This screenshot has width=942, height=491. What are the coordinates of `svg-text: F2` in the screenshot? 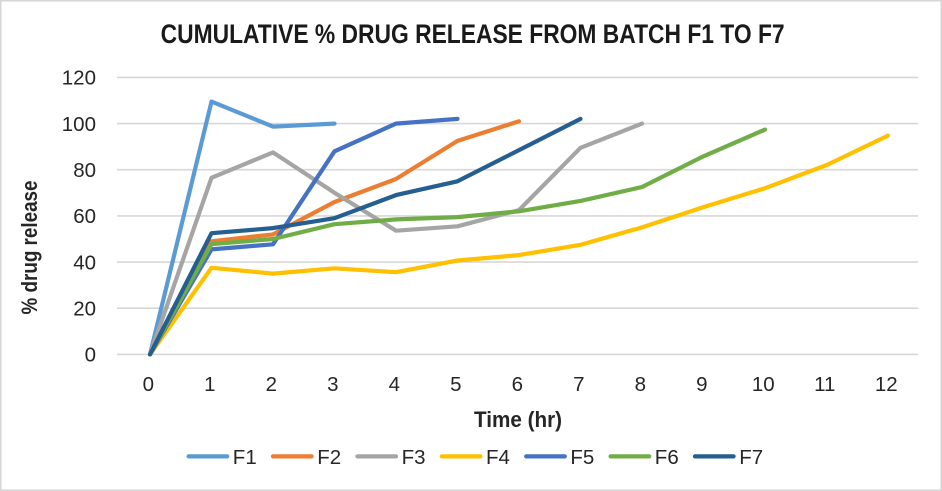 It's located at (329, 457).